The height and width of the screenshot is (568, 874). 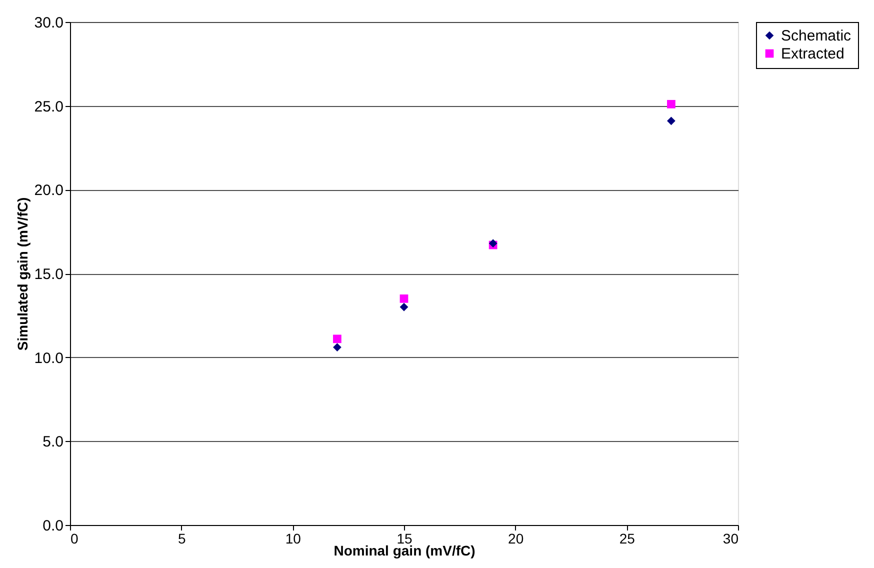 I want to click on y-tick-label: 15.0, so click(x=49, y=274).